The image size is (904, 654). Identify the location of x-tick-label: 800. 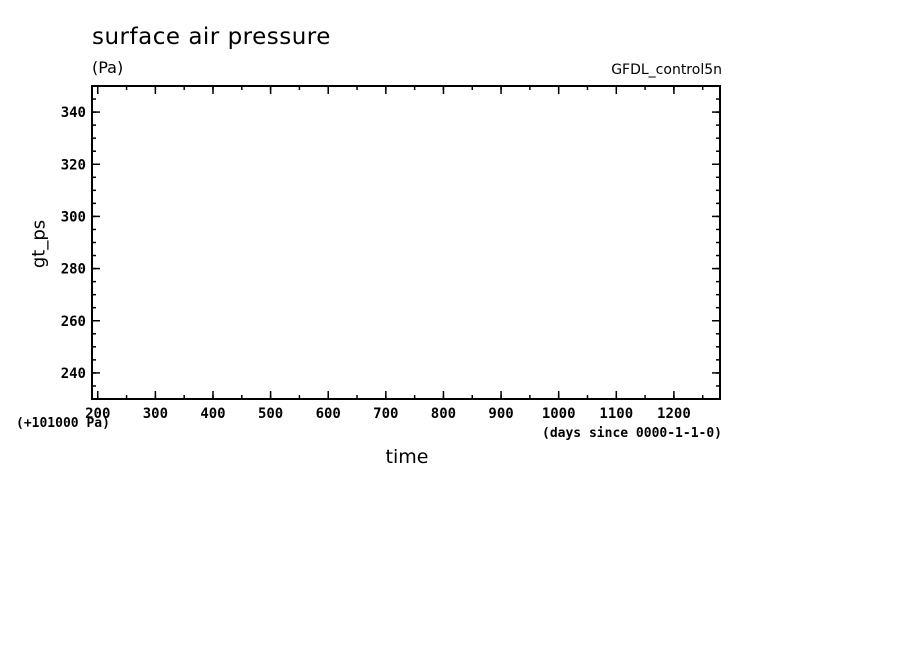
(443, 414).